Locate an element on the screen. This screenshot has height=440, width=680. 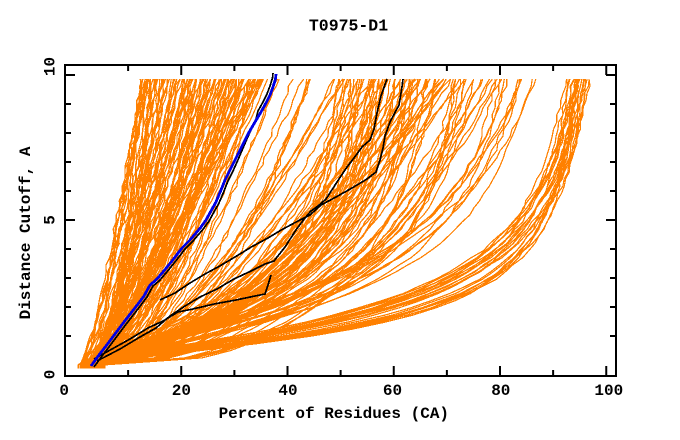
svg-text: 40 is located at coordinates (287, 391).